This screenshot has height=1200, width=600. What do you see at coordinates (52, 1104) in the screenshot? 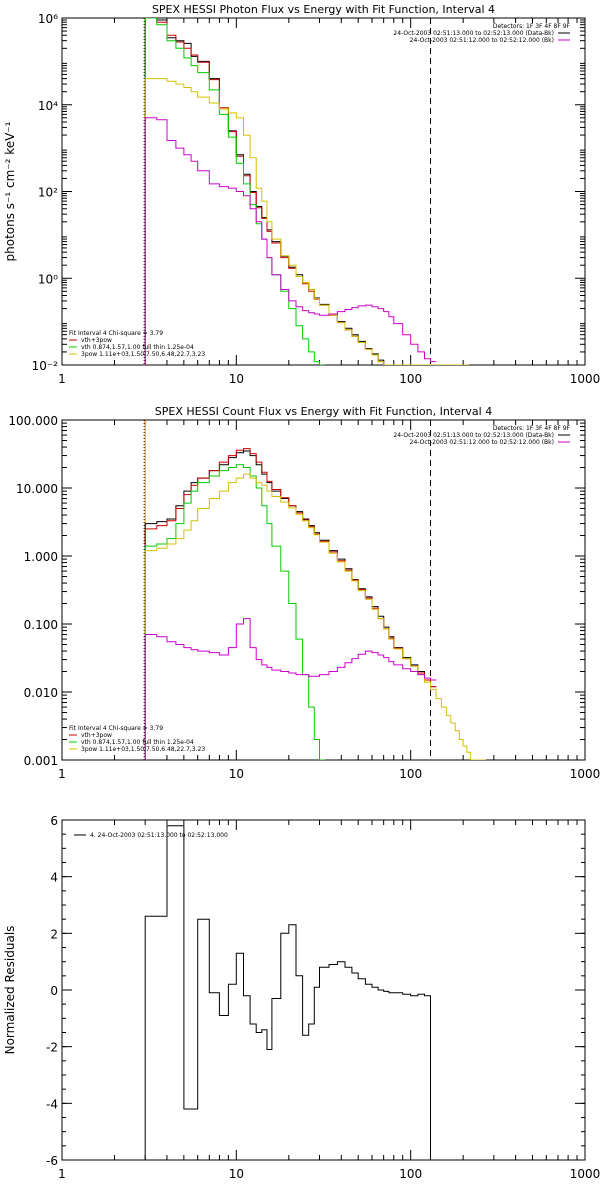
I see `y-tick-label: -4` at bounding box center [52, 1104].